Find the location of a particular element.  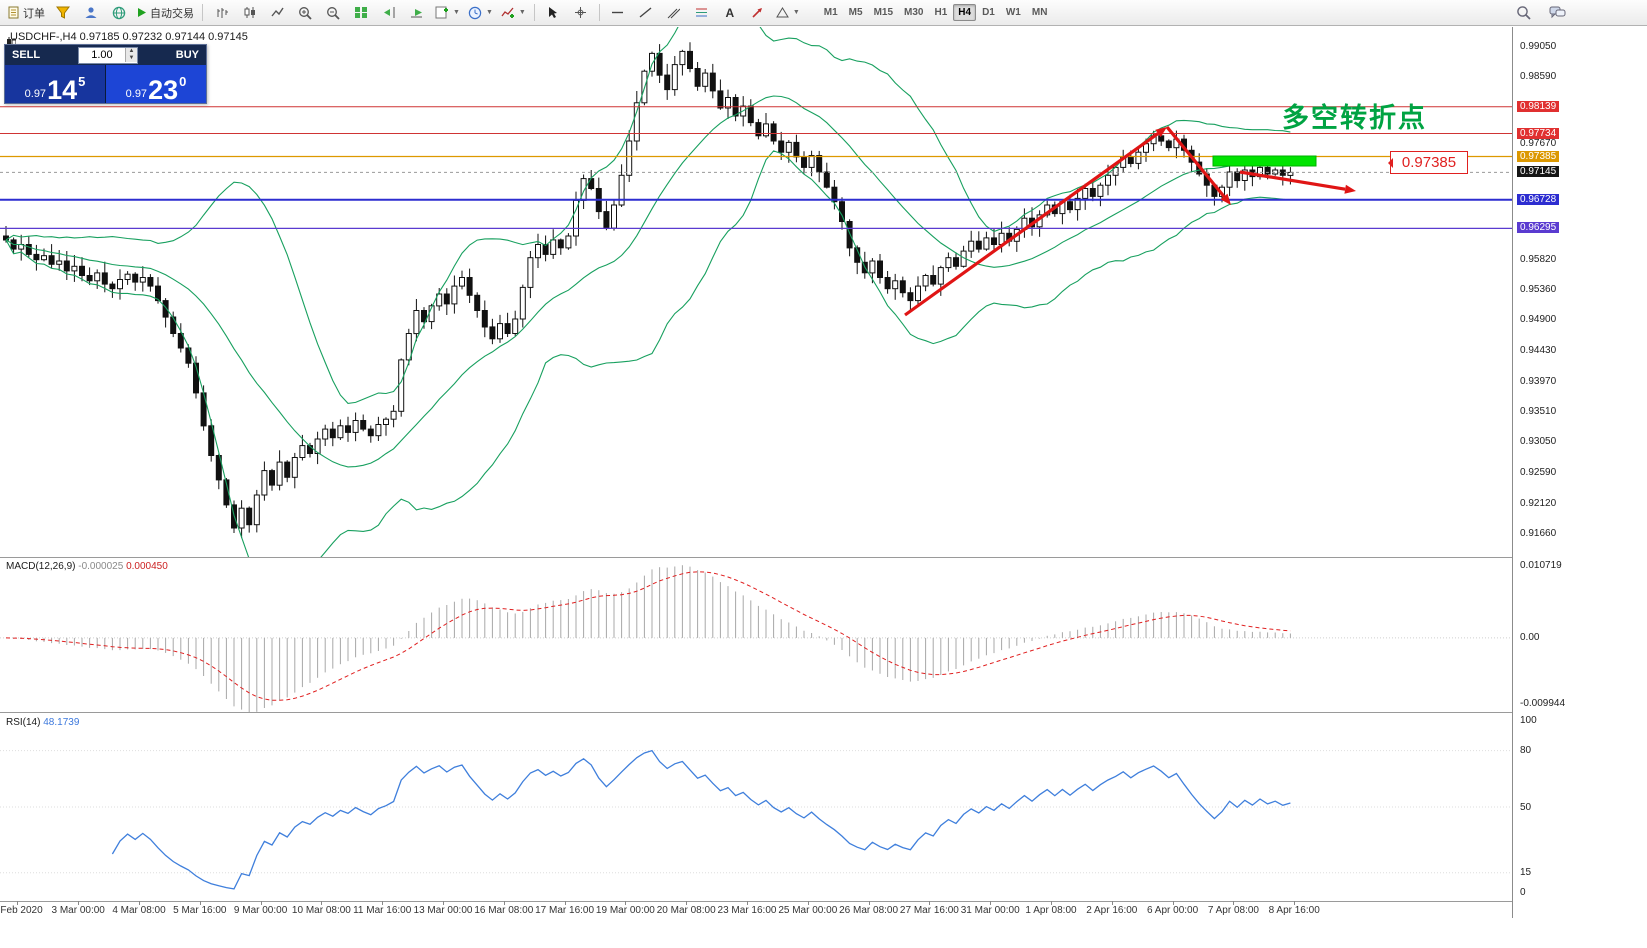

chart-shift-icon is located at coordinates (389, 13).